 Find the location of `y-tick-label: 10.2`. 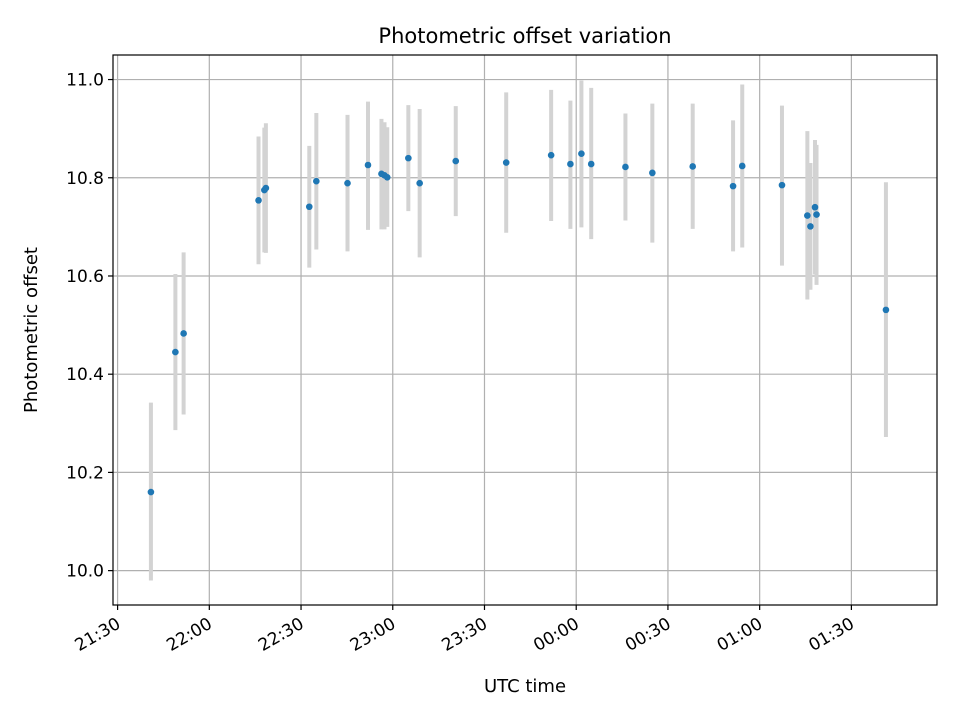

y-tick-label: 10.2 is located at coordinates (85, 473).